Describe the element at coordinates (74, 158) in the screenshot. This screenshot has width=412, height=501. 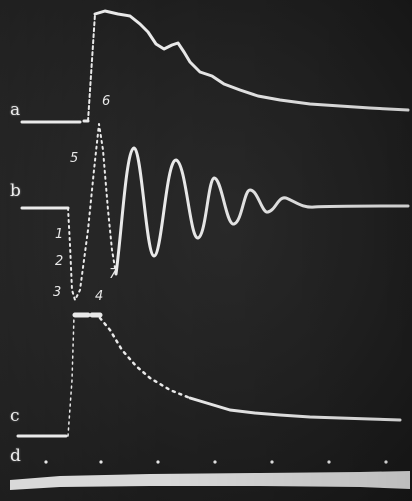
I see `point-label-5: 5` at that location.